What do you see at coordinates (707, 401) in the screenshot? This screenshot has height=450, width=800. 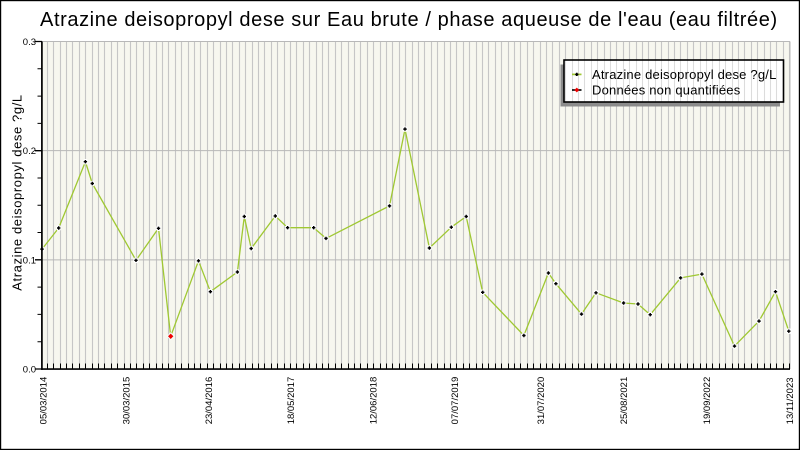 I see `svg-text: 19/09/2022` at bounding box center [707, 401].